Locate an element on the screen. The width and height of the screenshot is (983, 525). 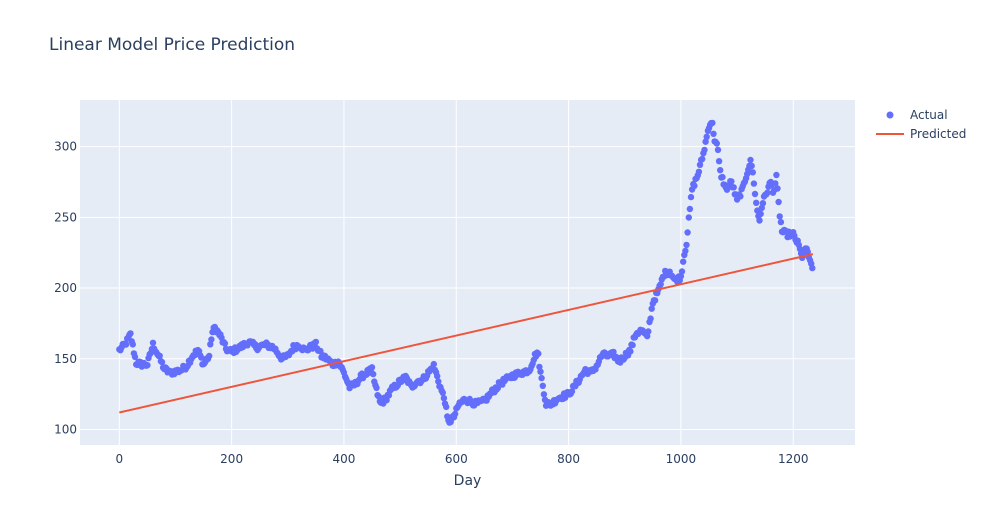
y-tick-label: 250 is located at coordinates (65, 217).